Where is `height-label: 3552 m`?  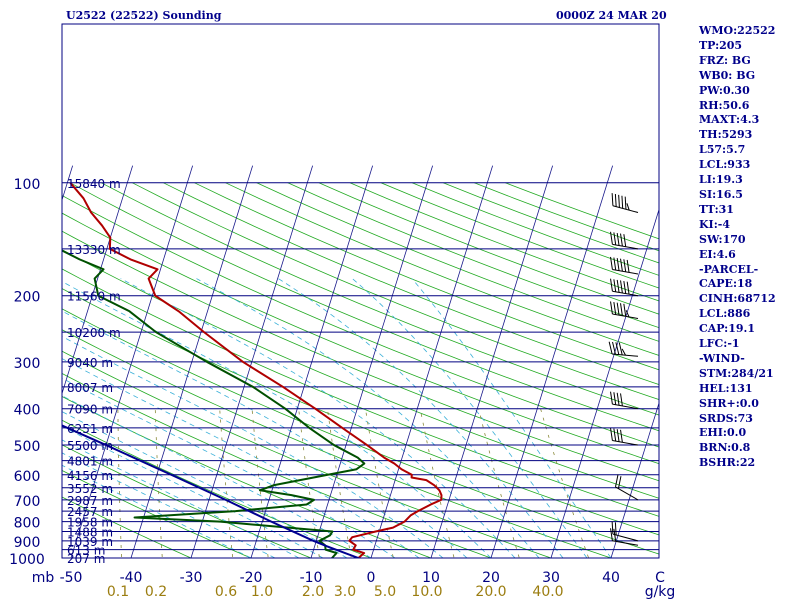
height-label: 3552 m is located at coordinates (90, 489).